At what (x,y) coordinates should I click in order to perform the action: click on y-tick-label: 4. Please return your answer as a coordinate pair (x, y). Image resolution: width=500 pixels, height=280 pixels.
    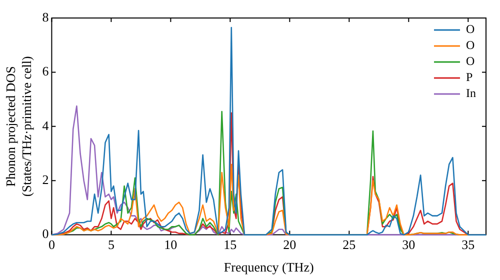
    Looking at the image, I should click on (46, 125).